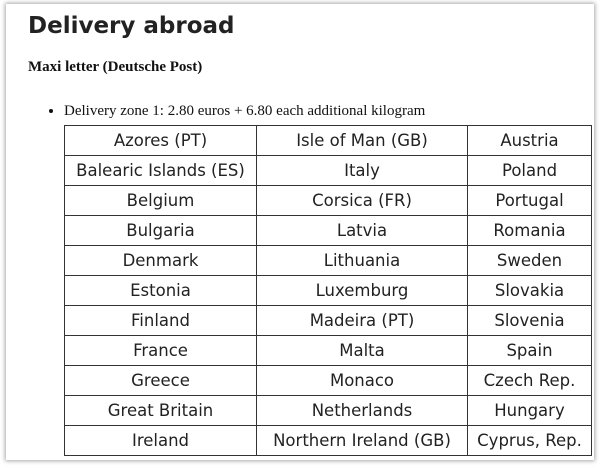 The width and height of the screenshot is (604, 468). I want to click on table-cell: Azores (PT), so click(160, 140).